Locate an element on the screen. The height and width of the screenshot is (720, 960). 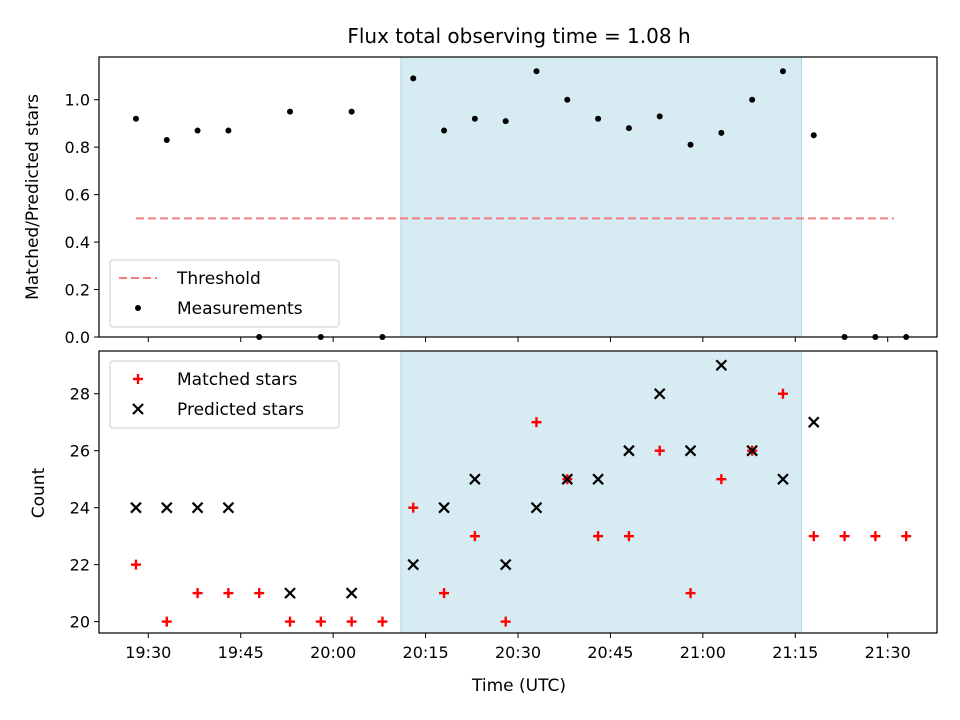
x-tick-label: 21:15 is located at coordinates (795, 652).